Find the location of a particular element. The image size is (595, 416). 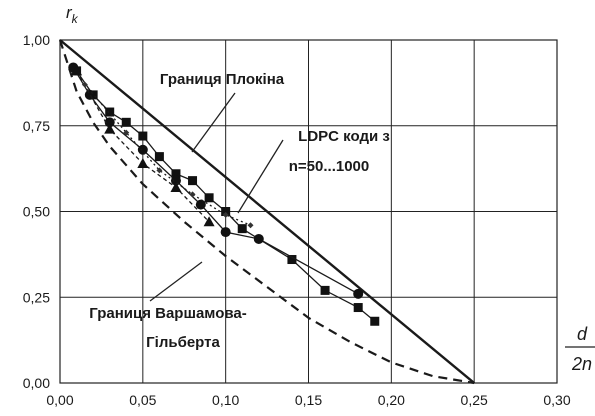

vg-bound-label-line2: Гільберта is located at coordinates (183, 342).